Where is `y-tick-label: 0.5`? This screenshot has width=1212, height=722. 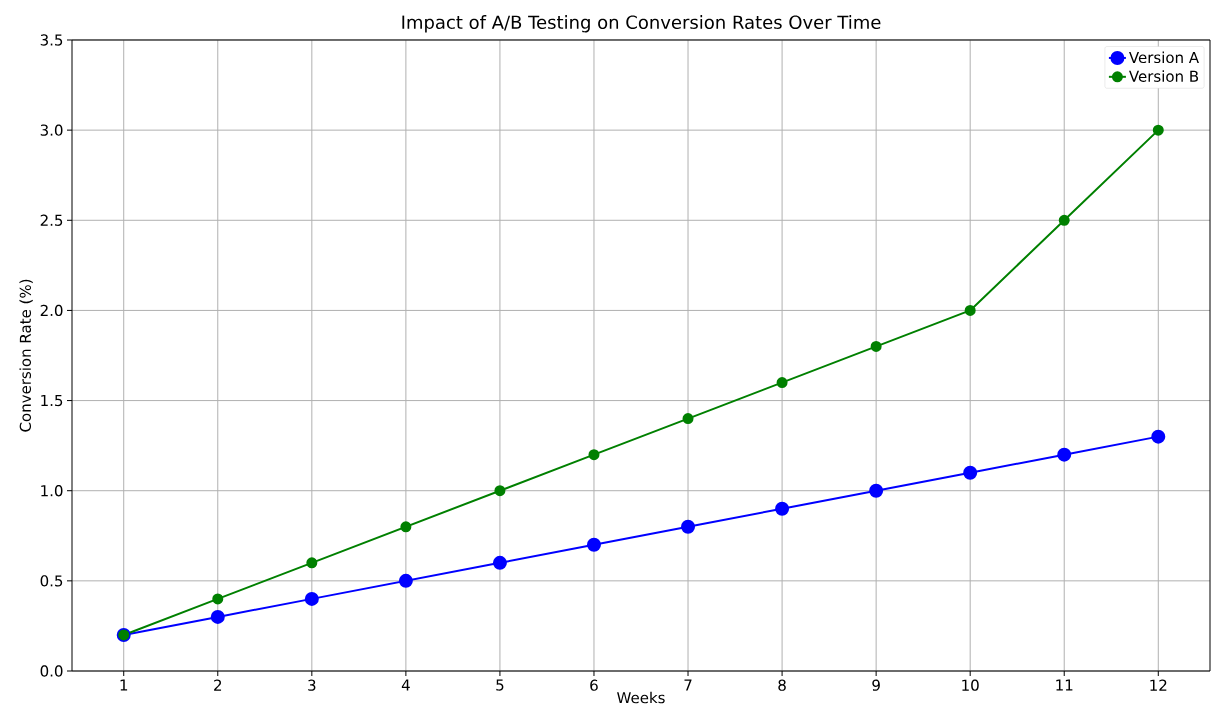 y-tick-label: 0.5 is located at coordinates (51, 581).